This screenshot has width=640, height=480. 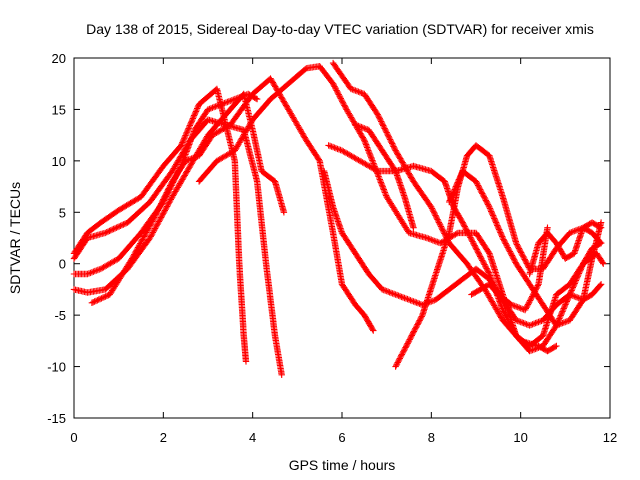 What do you see at coordinates (163, 437) in the screenshot?
I see `x-tick-label: 2` at bounding box center [163, 437].